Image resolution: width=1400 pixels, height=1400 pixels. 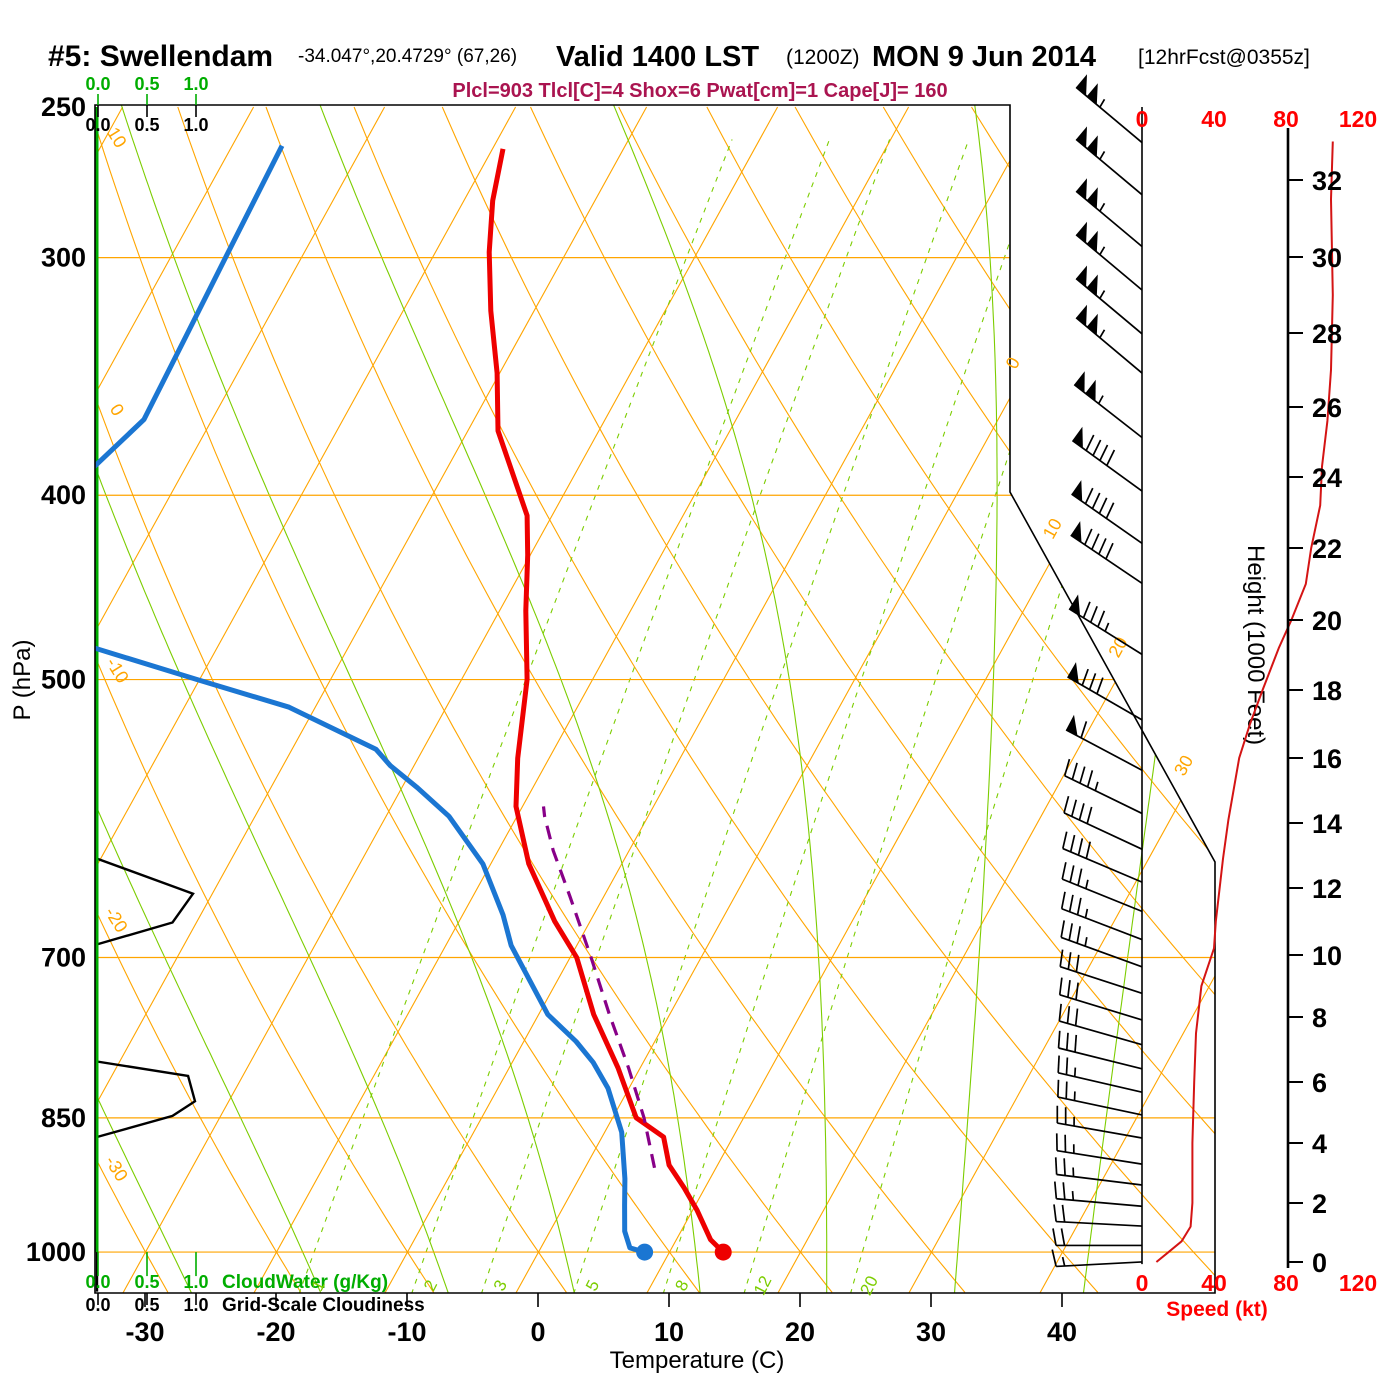 I want to click on svg-text: 2, so click(x=1319, y=1204).